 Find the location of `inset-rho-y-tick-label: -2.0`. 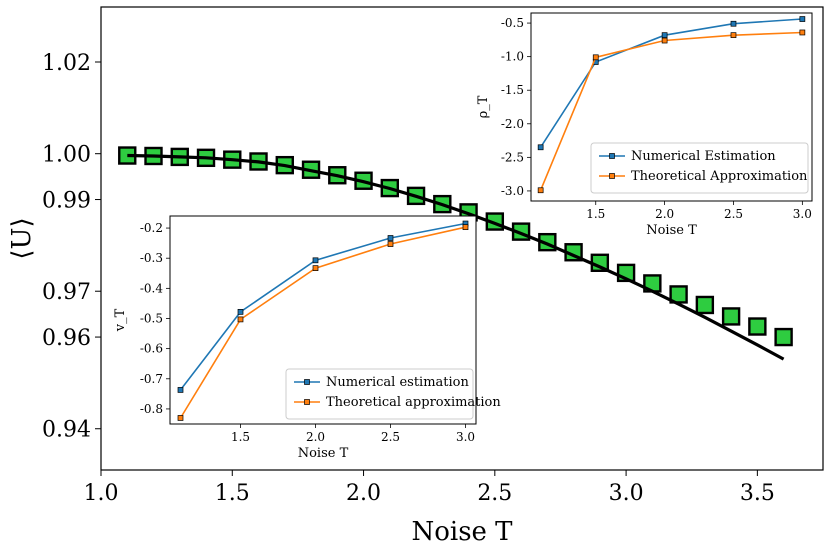

inset-rho-y-tick-label: -2.0 is located at coordinates (512, 124).